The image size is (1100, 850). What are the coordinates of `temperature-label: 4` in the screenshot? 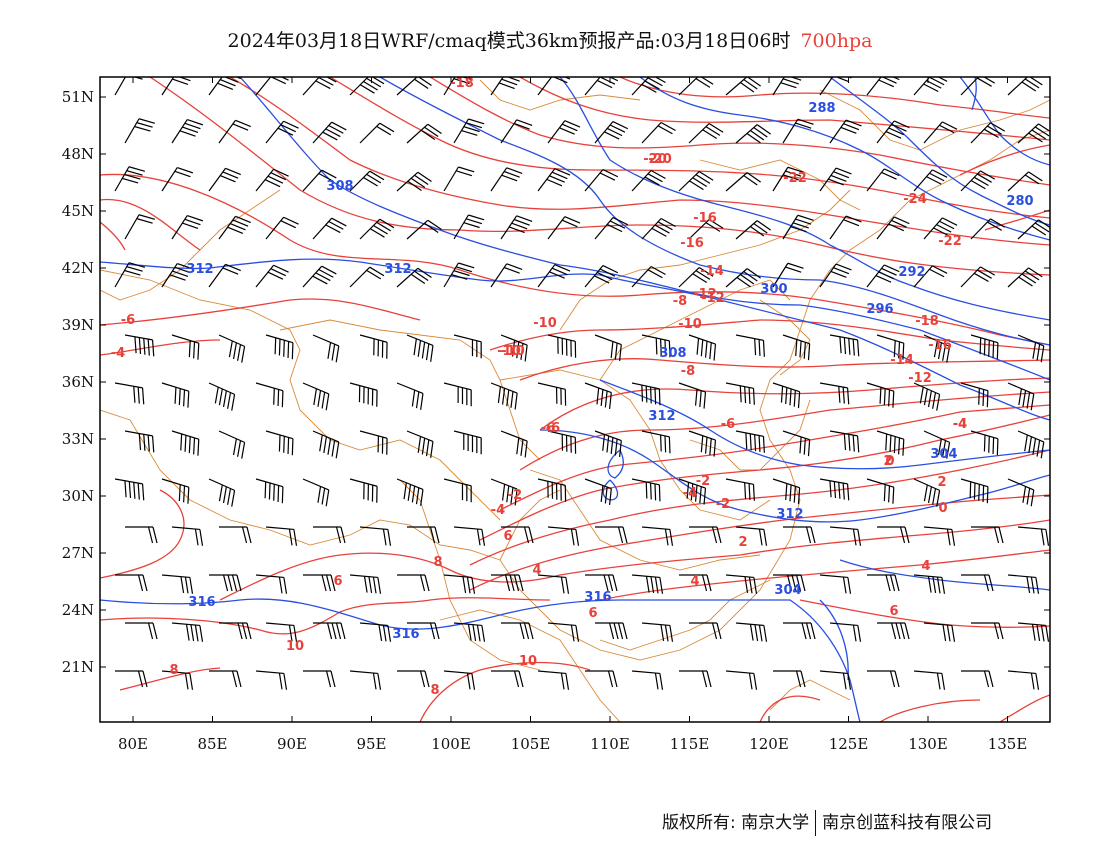 It's located at (694, 581).